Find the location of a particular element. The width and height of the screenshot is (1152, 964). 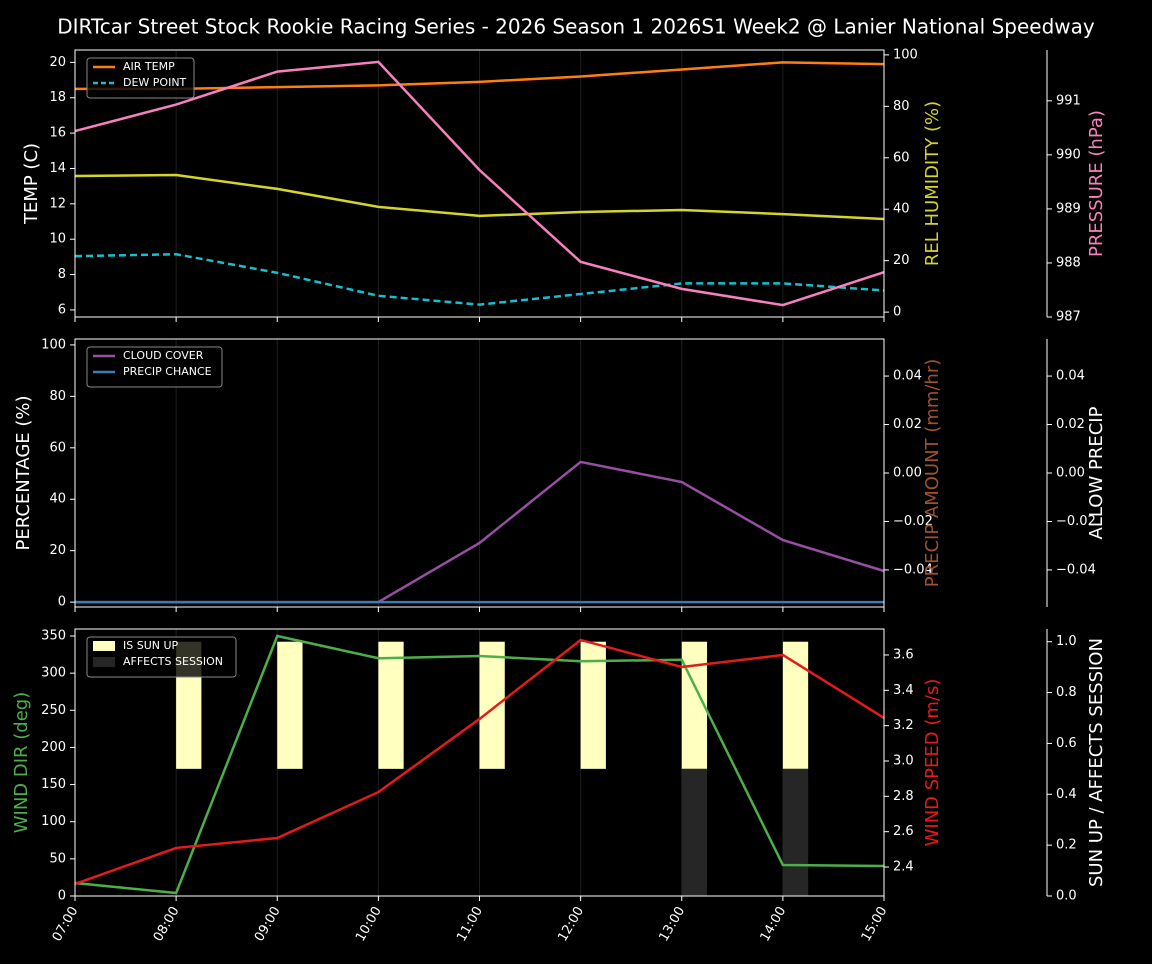

axis-label: REL HUMIDITY (%) is located at coordinates (932, 183).